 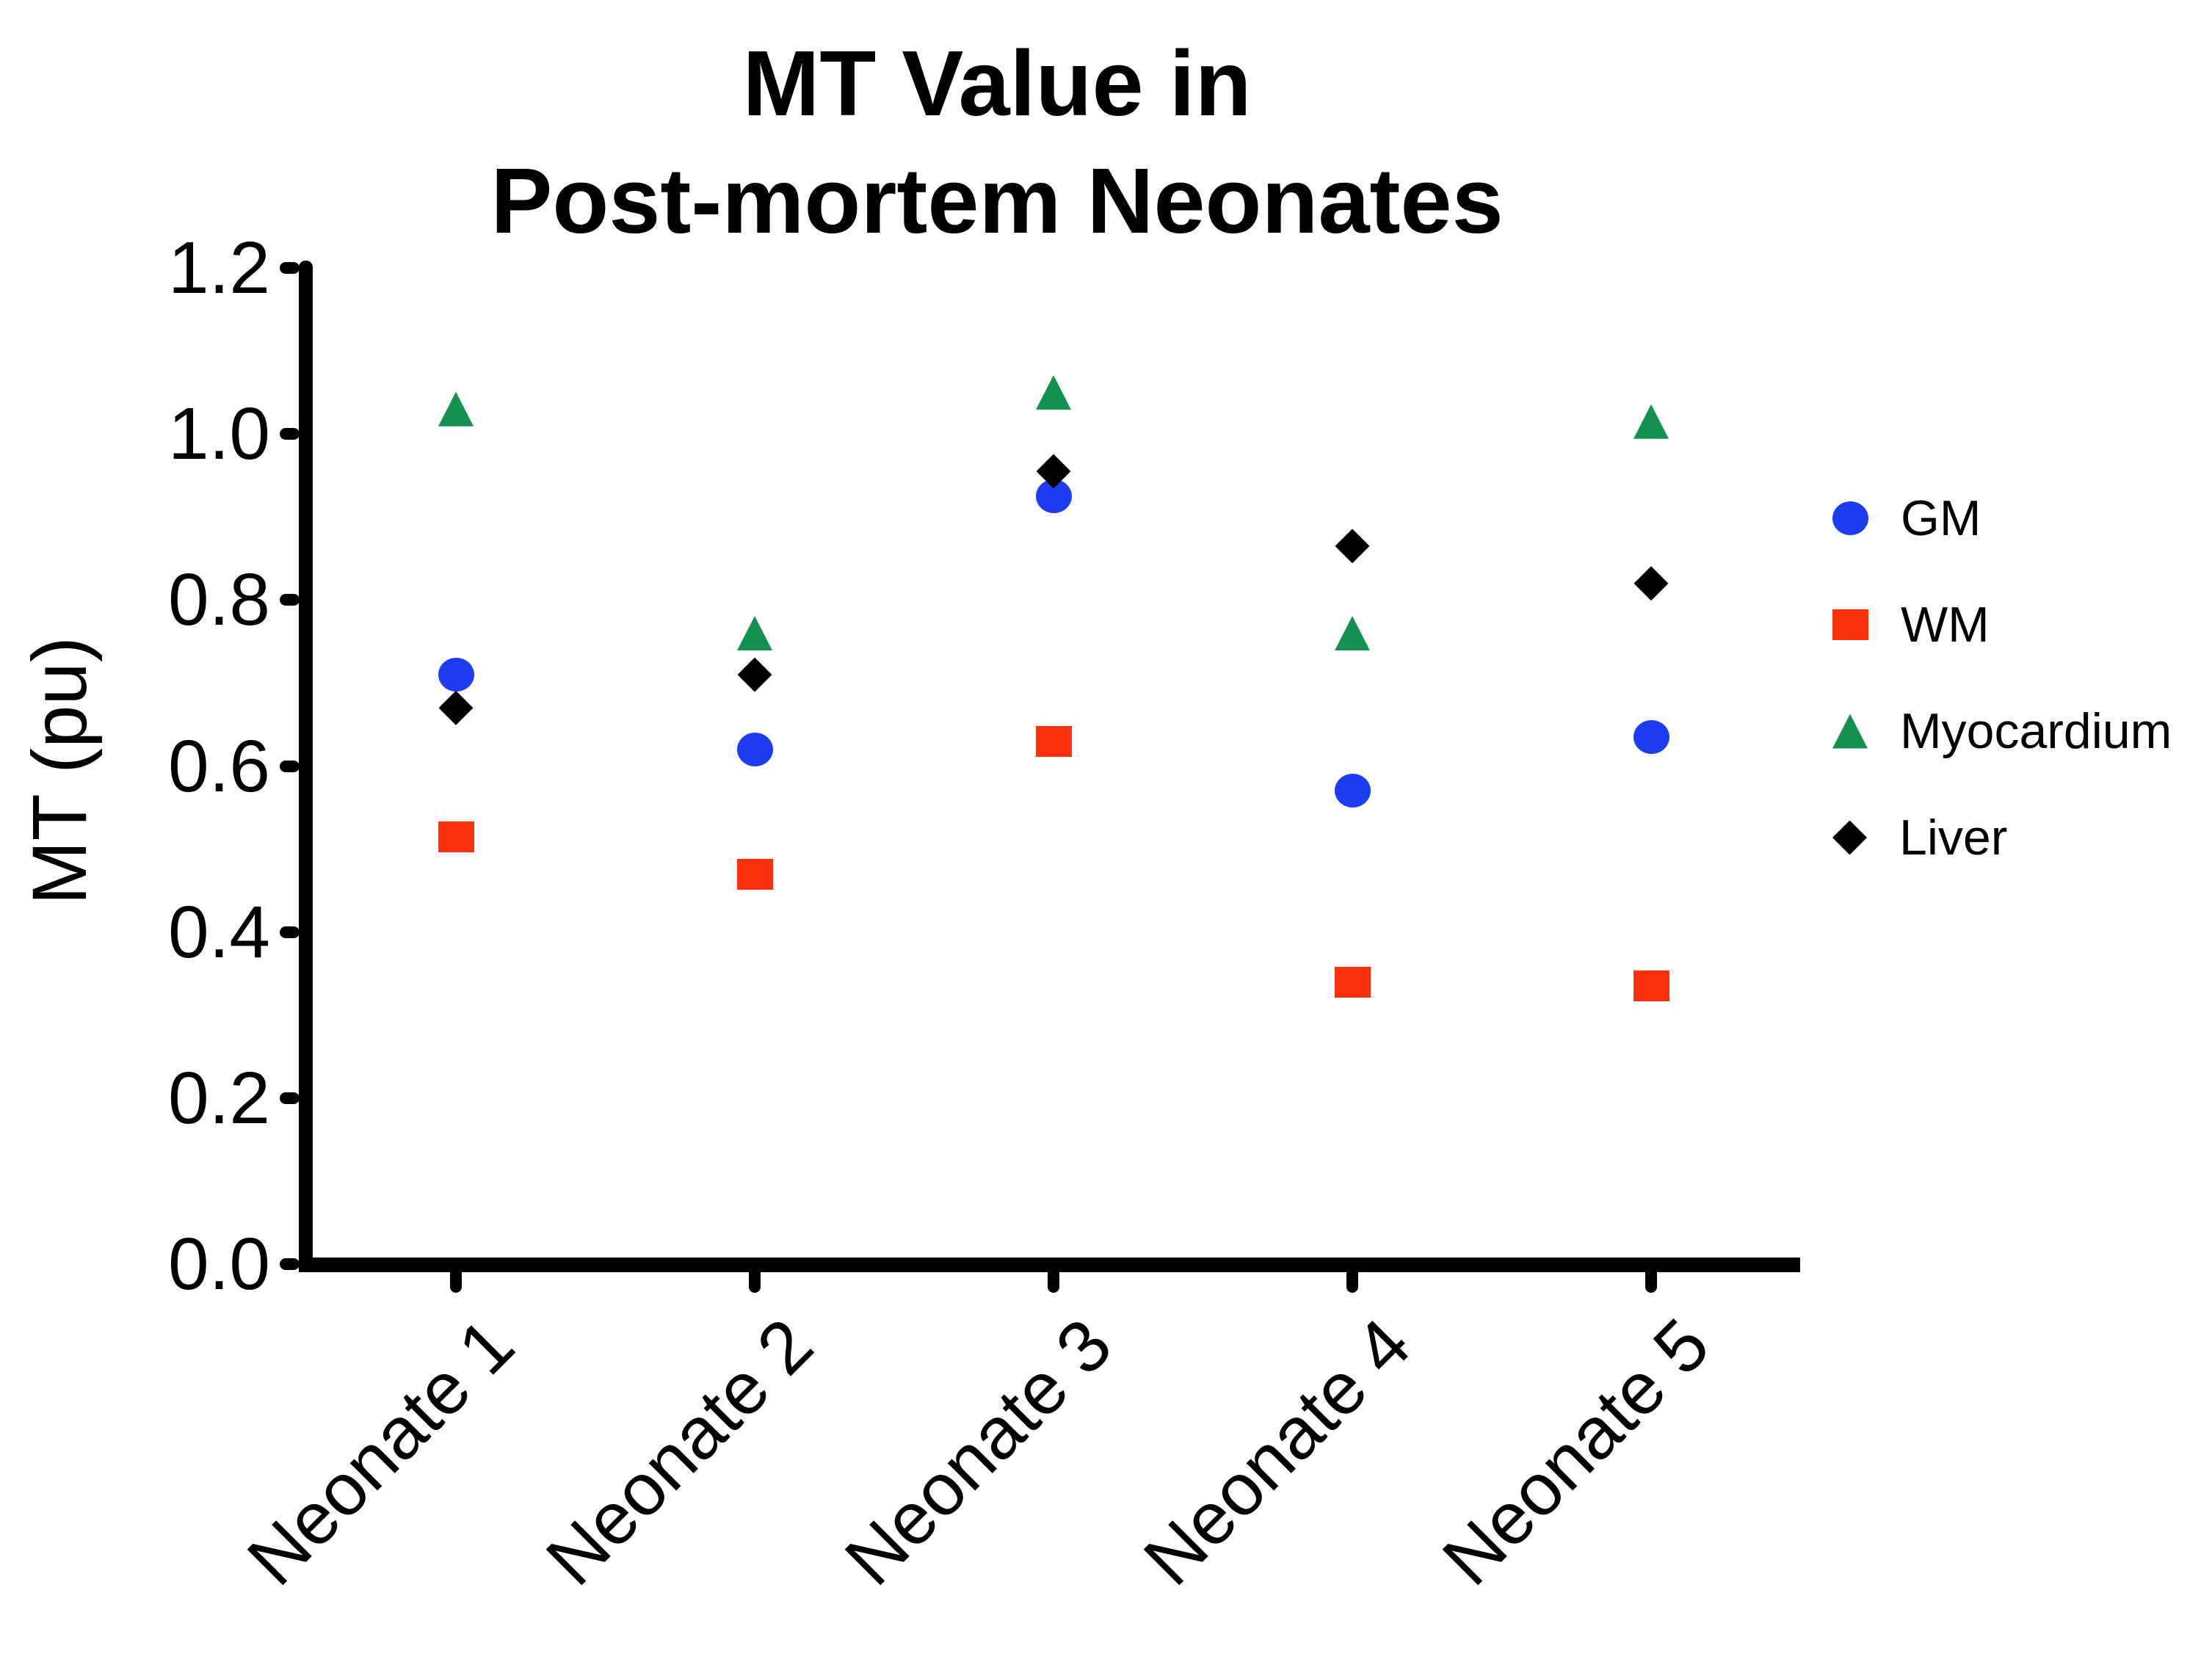 I want to click on y-tick-label: 0.0, so click(x=218, y=1264).